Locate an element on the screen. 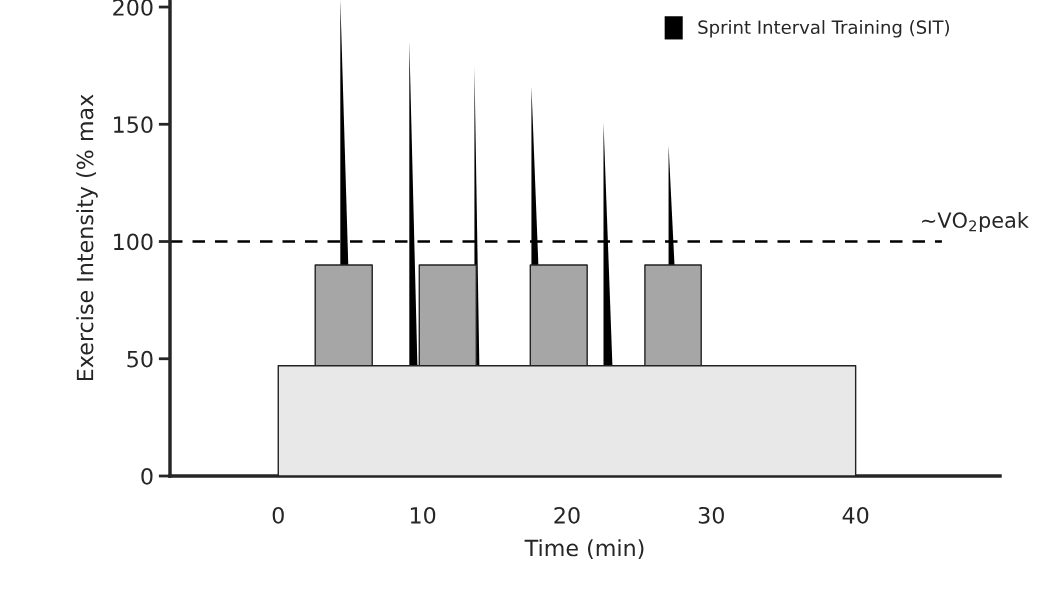 The width and height of the screenshot is (1039, 599). legend-label: Sprint Interval Training (SIT) is located at coordinates (823, 29).